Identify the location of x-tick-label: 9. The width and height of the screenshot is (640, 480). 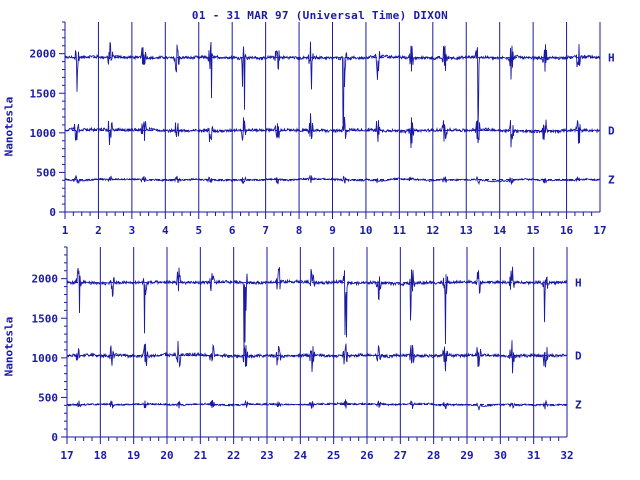
(332, 230).